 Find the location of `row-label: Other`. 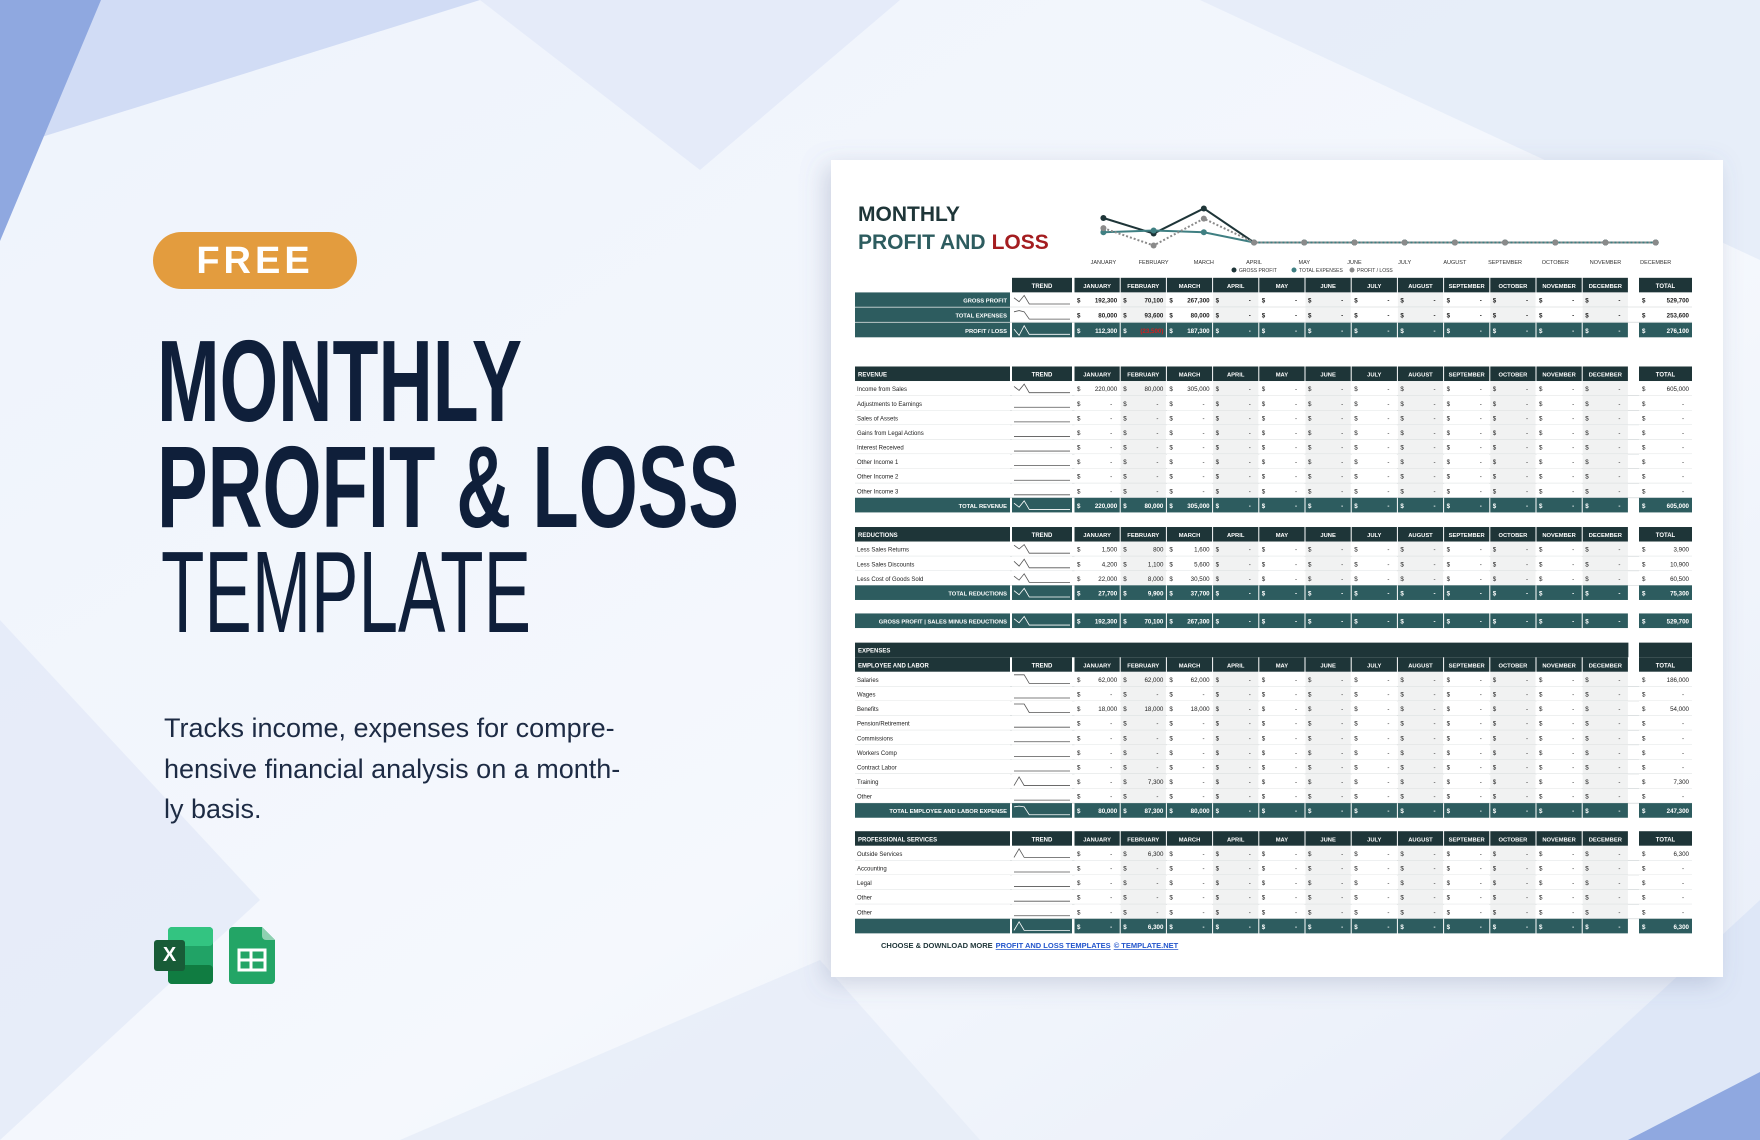

row-label: Other is located at coordinates (864, 798).